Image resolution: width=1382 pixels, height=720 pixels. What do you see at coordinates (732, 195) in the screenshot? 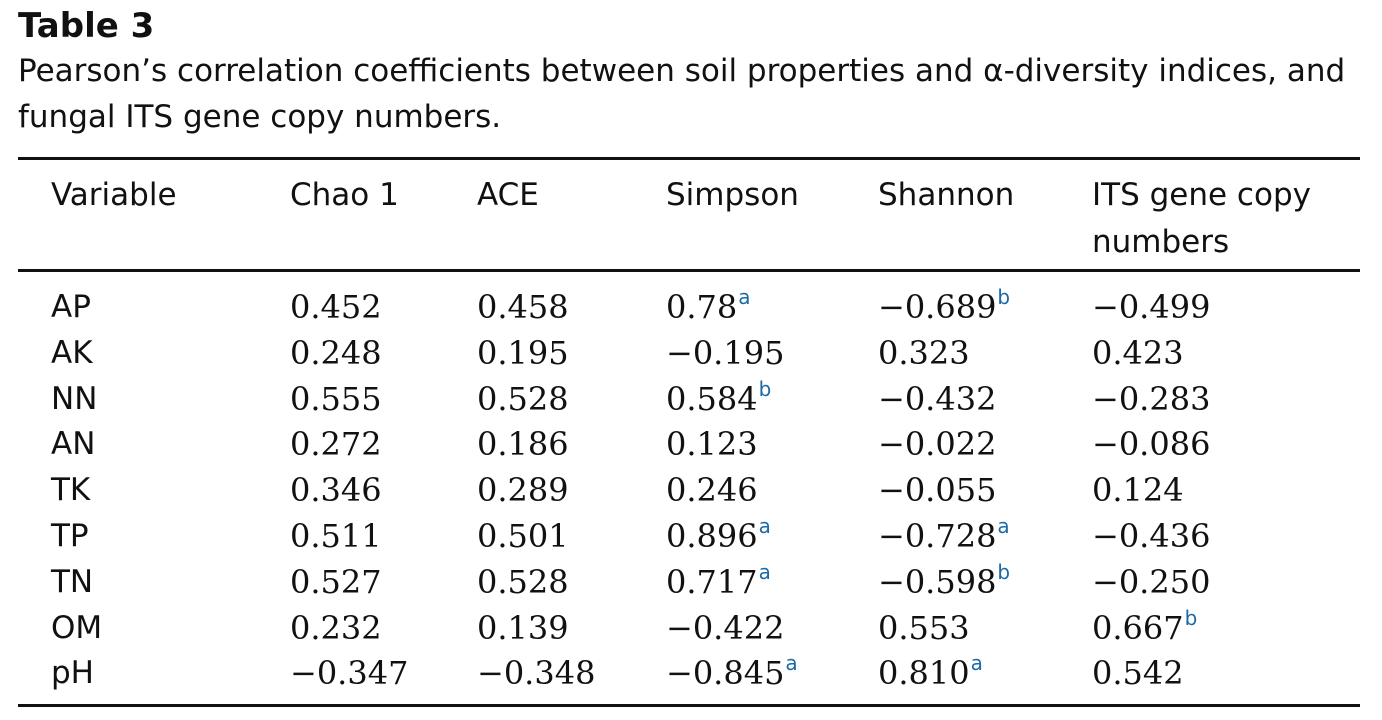
I see `column-header-simpson: Simpson` at bounding box center [732, 195].